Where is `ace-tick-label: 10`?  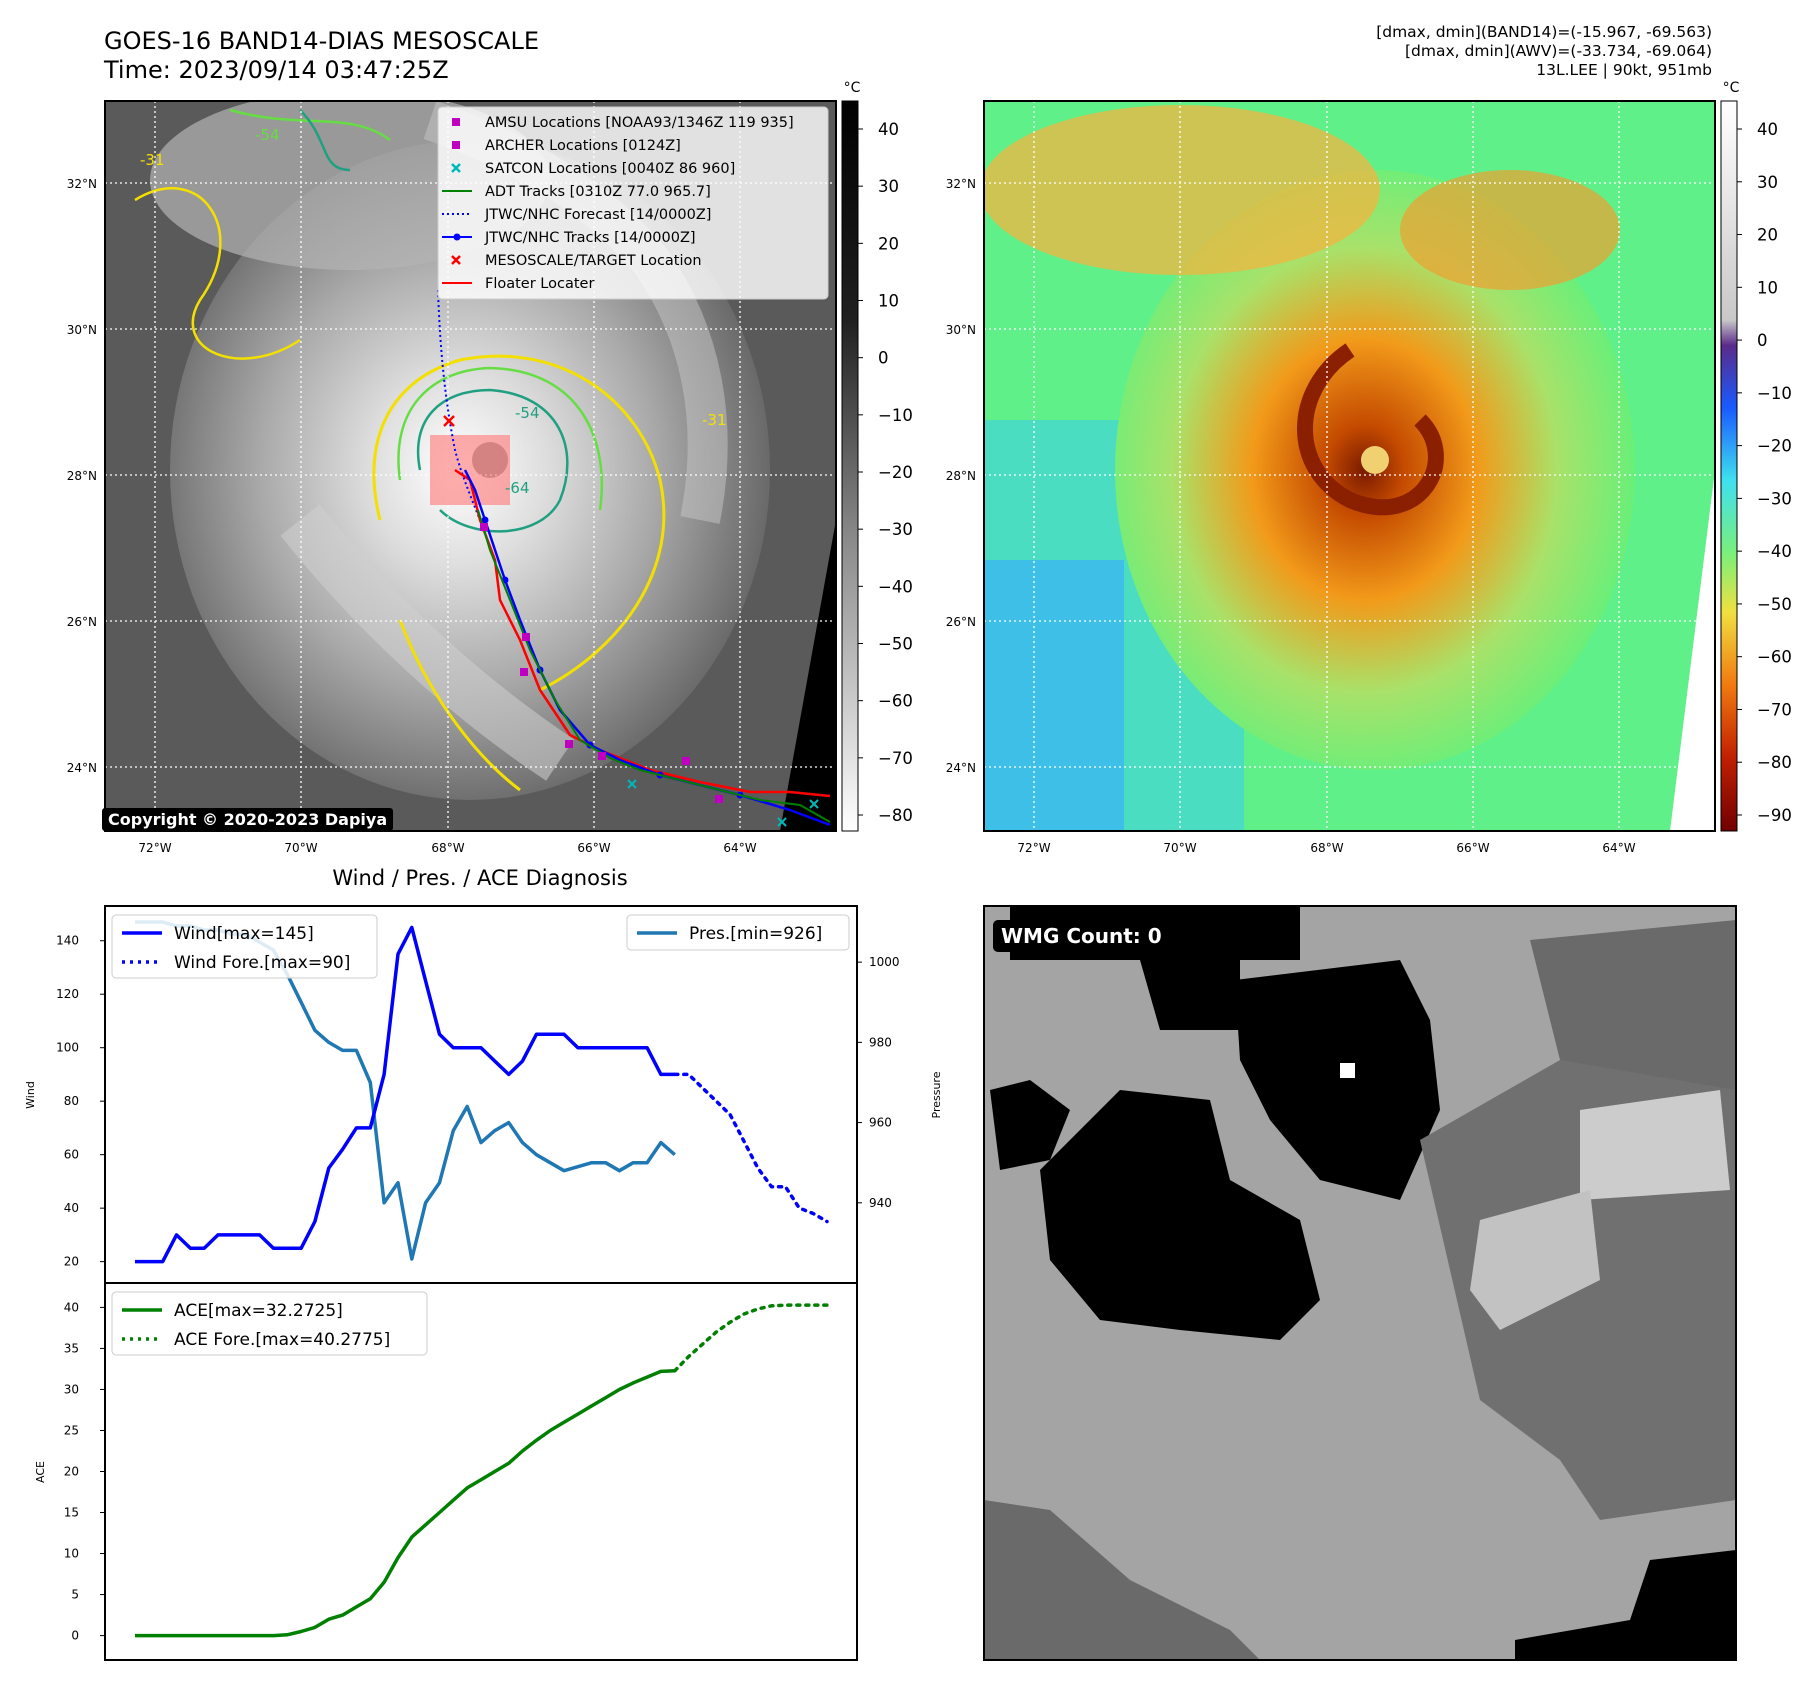
ace-tick-label: 10 is located at coordinates (71, 1554).